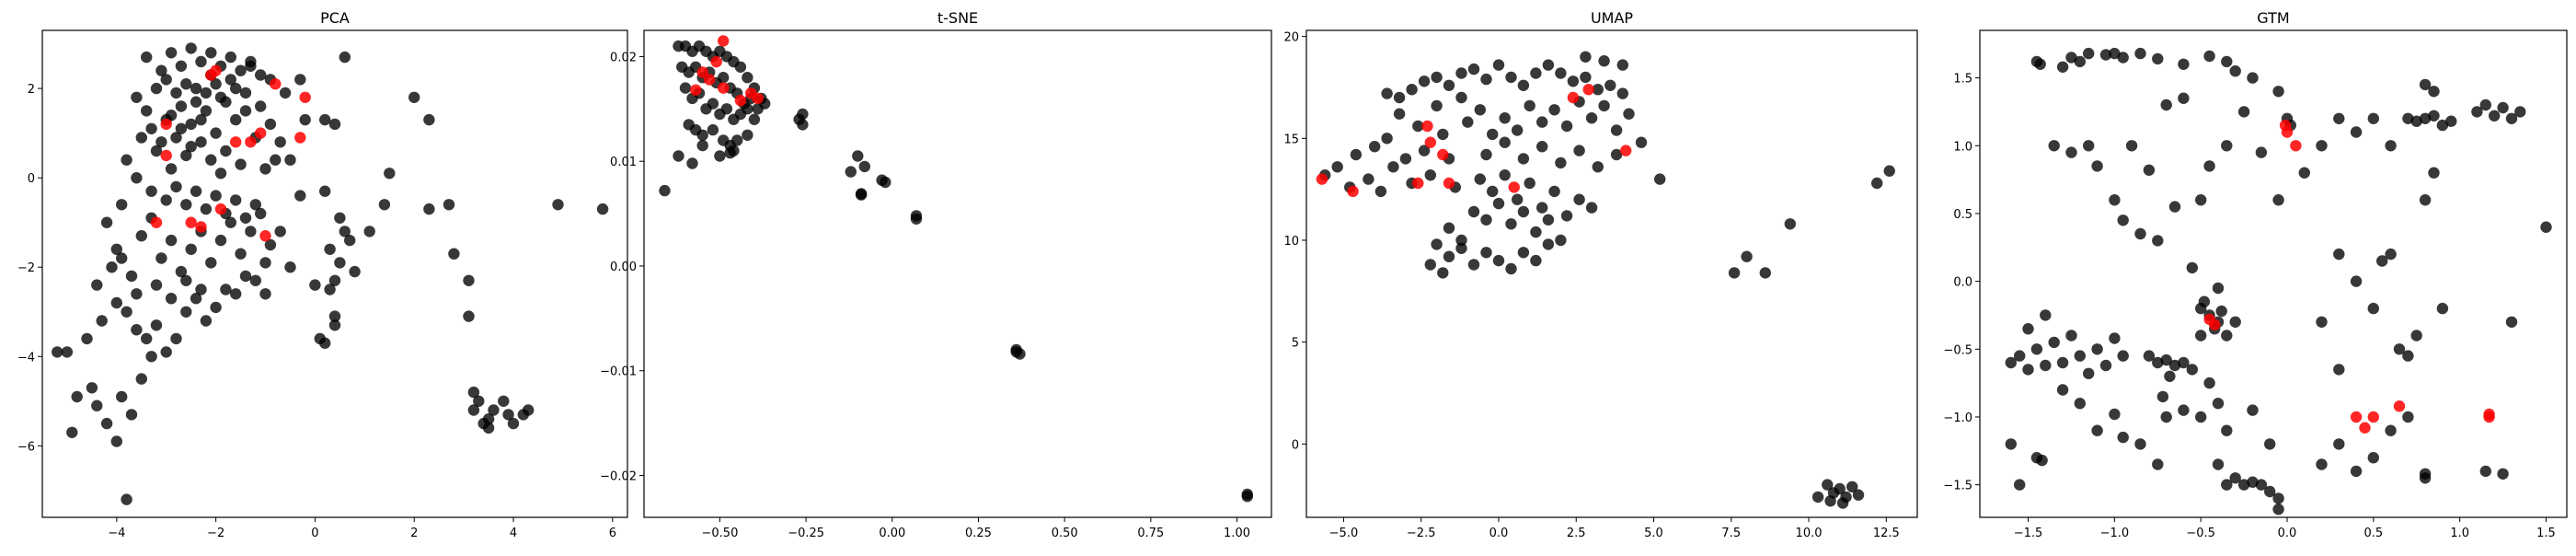 The image size is (2576, 556). I want to click on x-tick-label: −4, so click(116, 533).